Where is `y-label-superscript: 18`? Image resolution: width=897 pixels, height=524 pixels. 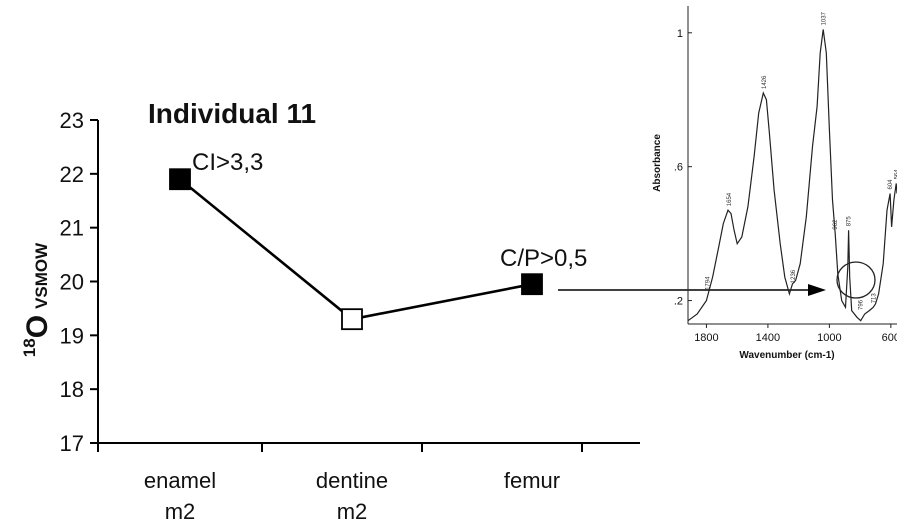 y-label-superscript: 18 is located at coordinates (29, 347).